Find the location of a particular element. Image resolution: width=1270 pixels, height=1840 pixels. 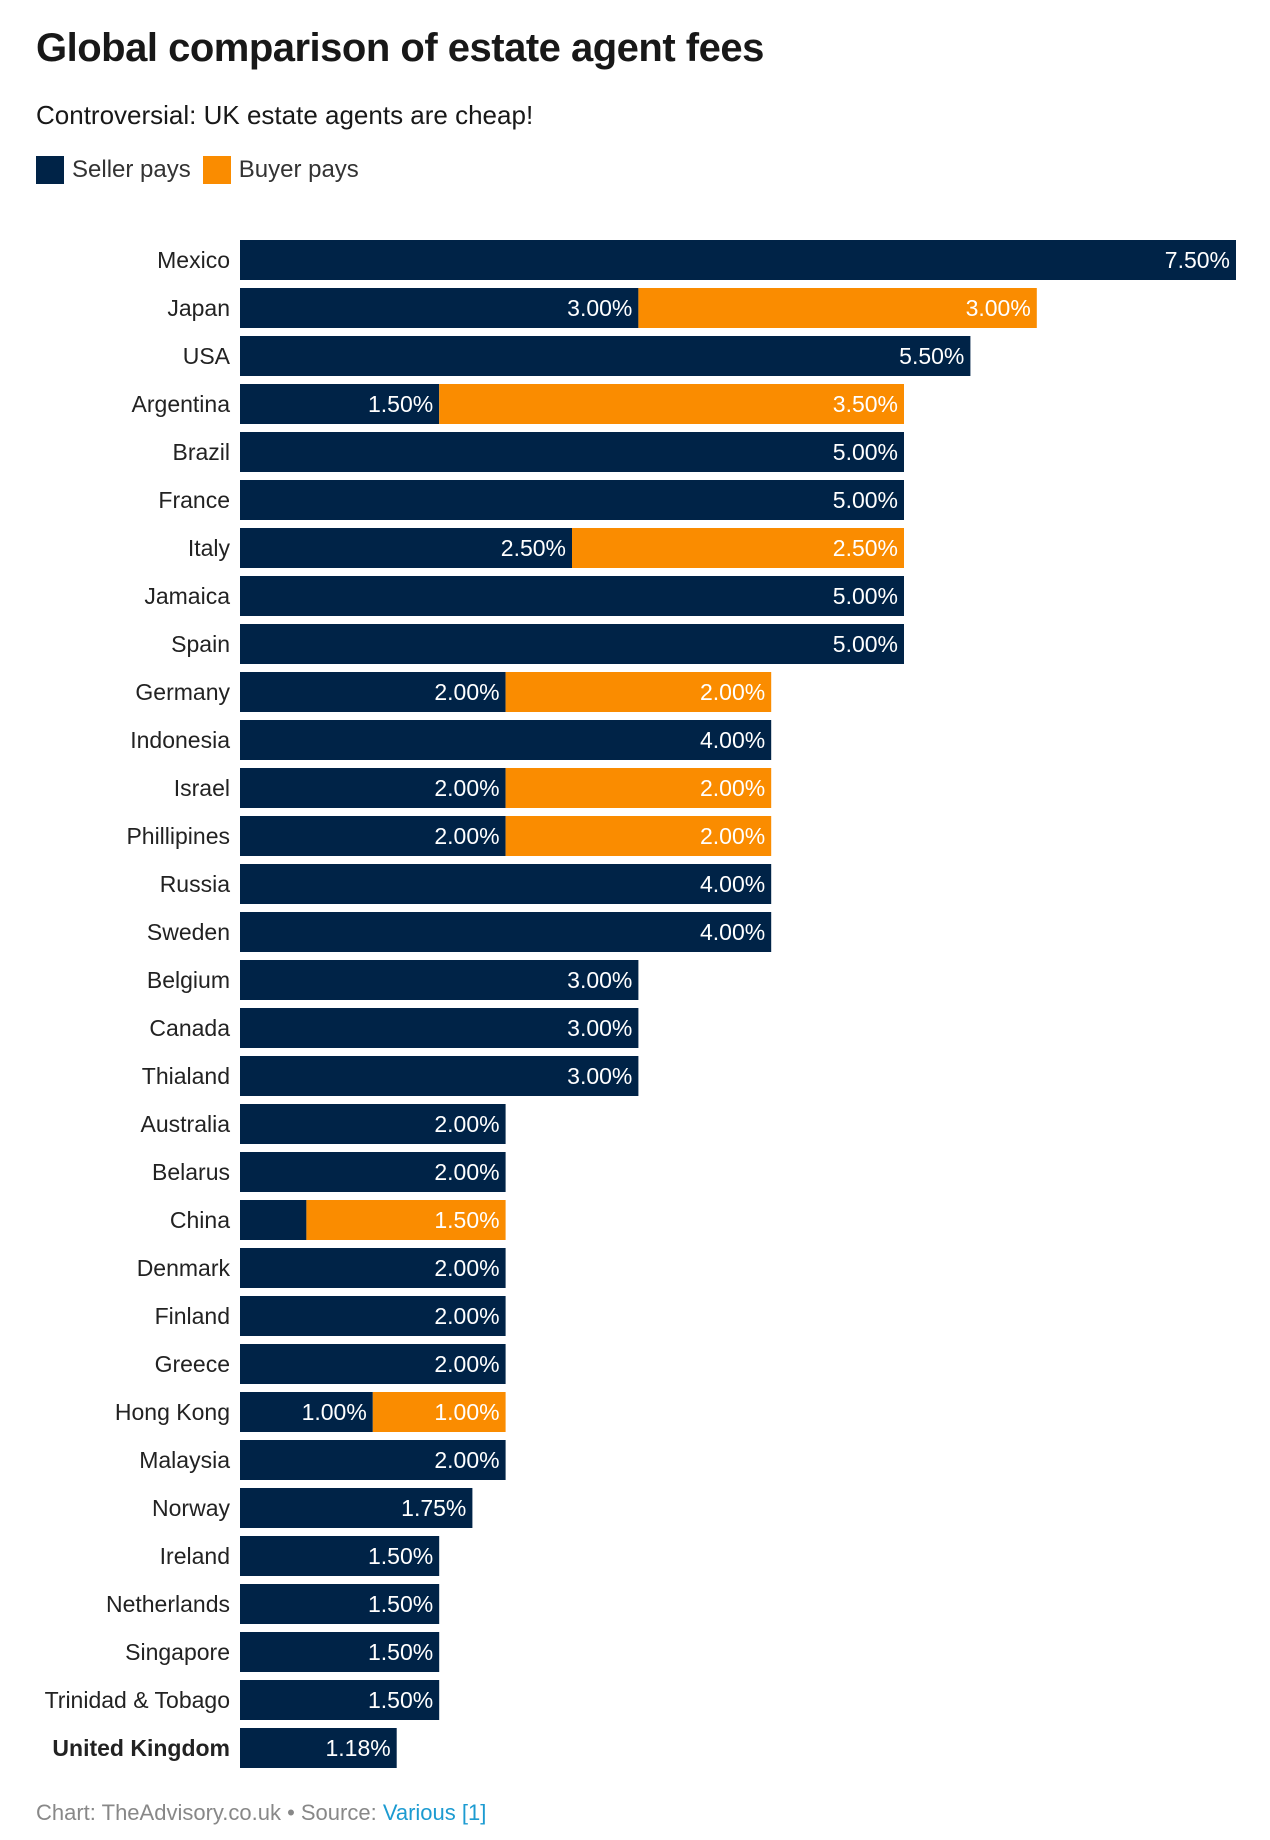

category-label: China is located at coordinates (200, 1220).